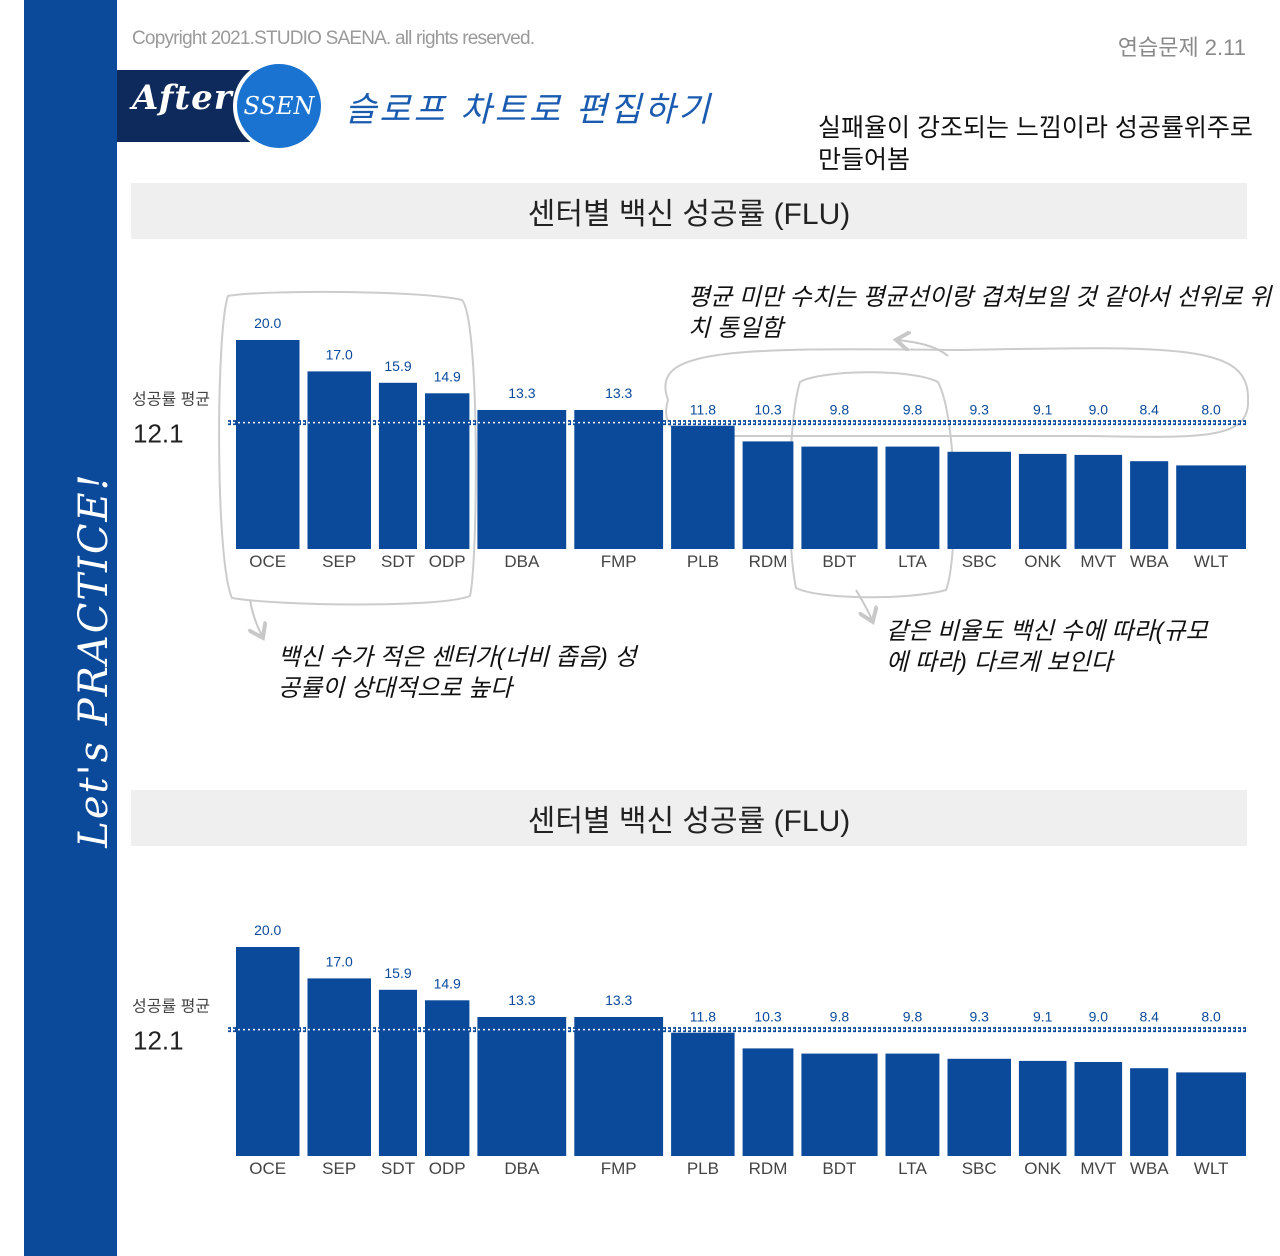 Image resolution: width=1280 pixels, height=1256 pixels. Describe the element at coordinates (1211, 410) in the screenshot. I see `value-label: 8.0` at that location.